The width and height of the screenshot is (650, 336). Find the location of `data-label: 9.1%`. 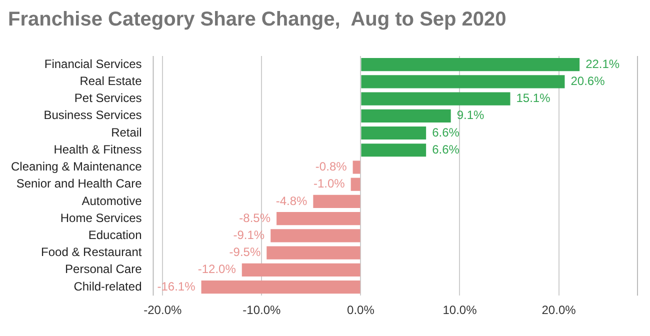

data-label: 9.1% is located at coordinates (470, 115).